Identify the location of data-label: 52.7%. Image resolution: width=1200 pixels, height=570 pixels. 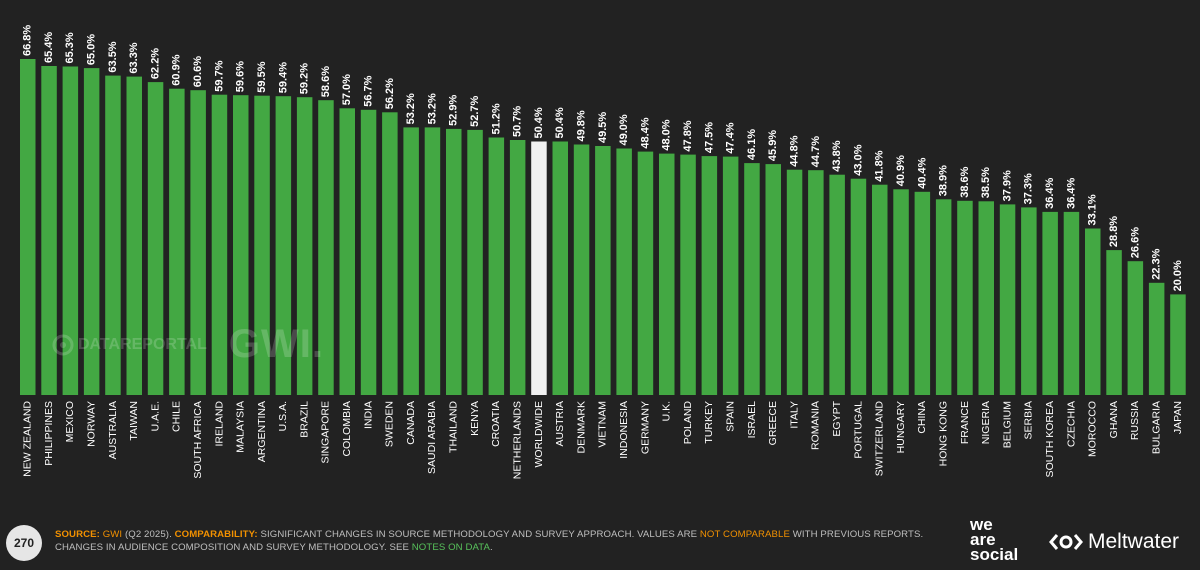
(475, 110).